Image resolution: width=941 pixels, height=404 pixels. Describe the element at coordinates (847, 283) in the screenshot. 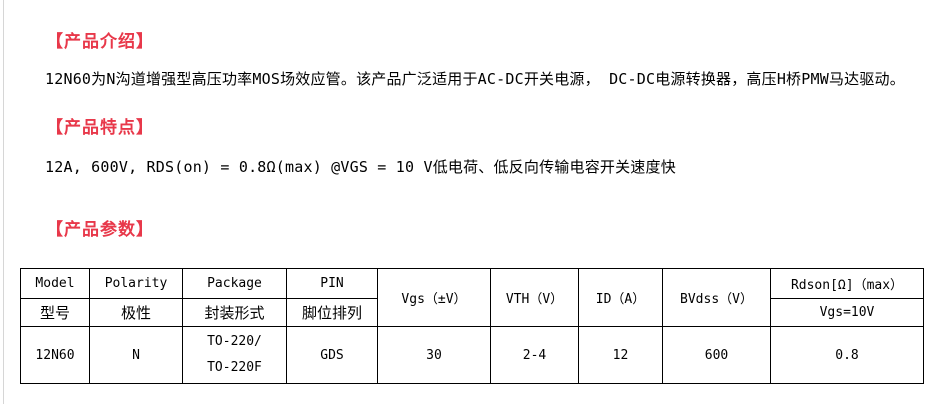

I see `header-rdson: Rdson[Ω]（max）` at that location.